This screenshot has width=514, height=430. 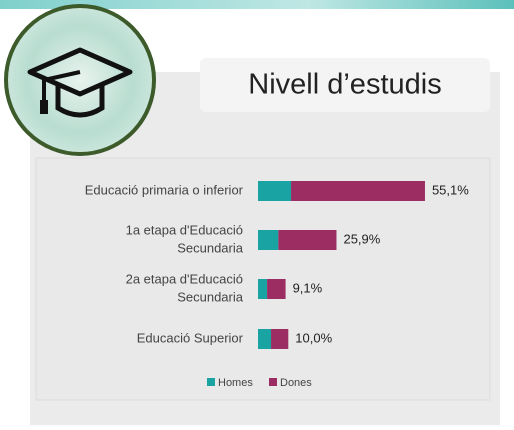 What do you see at coordinates (184, 278) in the screenshot?
I see `category-label: 2a etapa d'Educació` at bounding box center [184, 278].